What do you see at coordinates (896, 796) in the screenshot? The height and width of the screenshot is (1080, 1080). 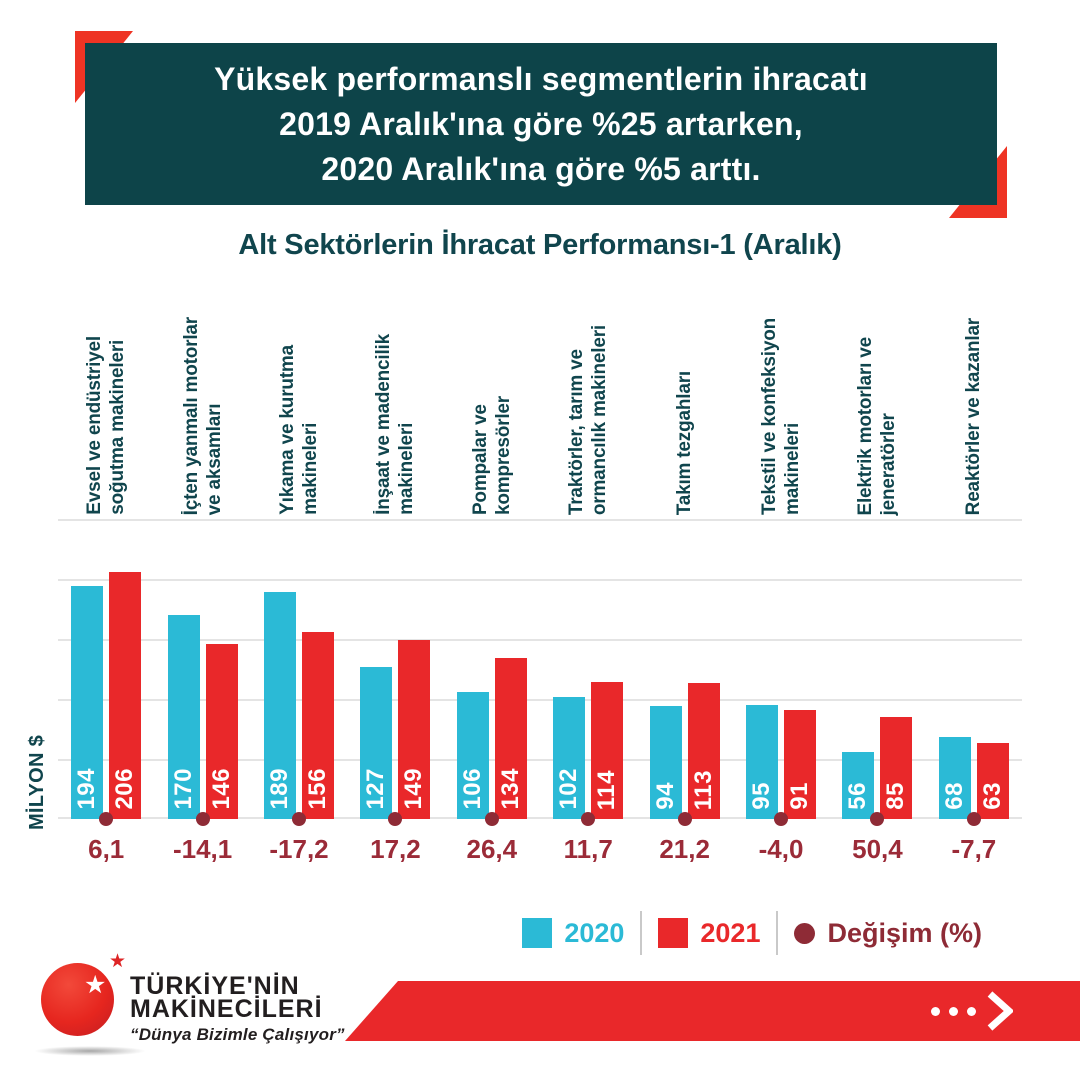 I see `bar-value-label: 85` at bounding box center [896, 796].